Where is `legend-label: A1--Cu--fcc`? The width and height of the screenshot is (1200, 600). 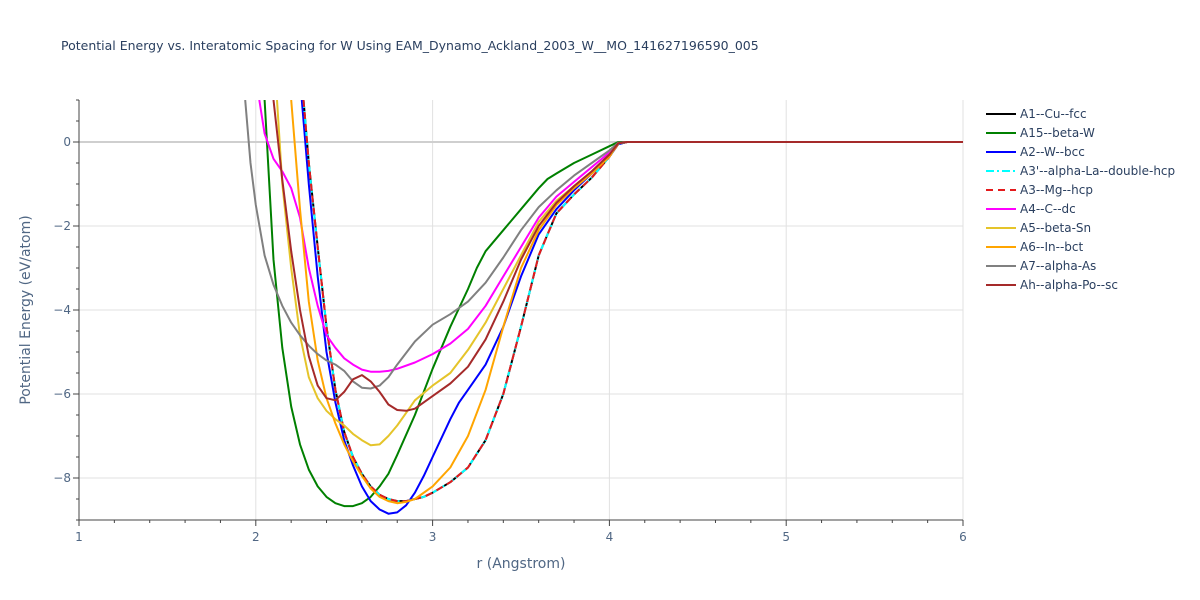
legend-label: A1--Cu--fcc is located at coordinates (1053, 114).